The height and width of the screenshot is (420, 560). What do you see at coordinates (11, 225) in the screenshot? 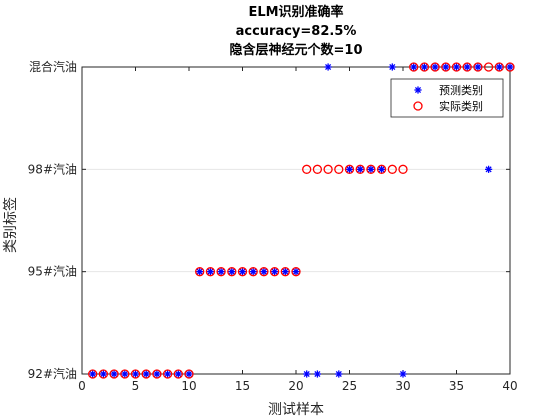
I see `y-axis-label: 类别标签` at bounding box center [11, 225].